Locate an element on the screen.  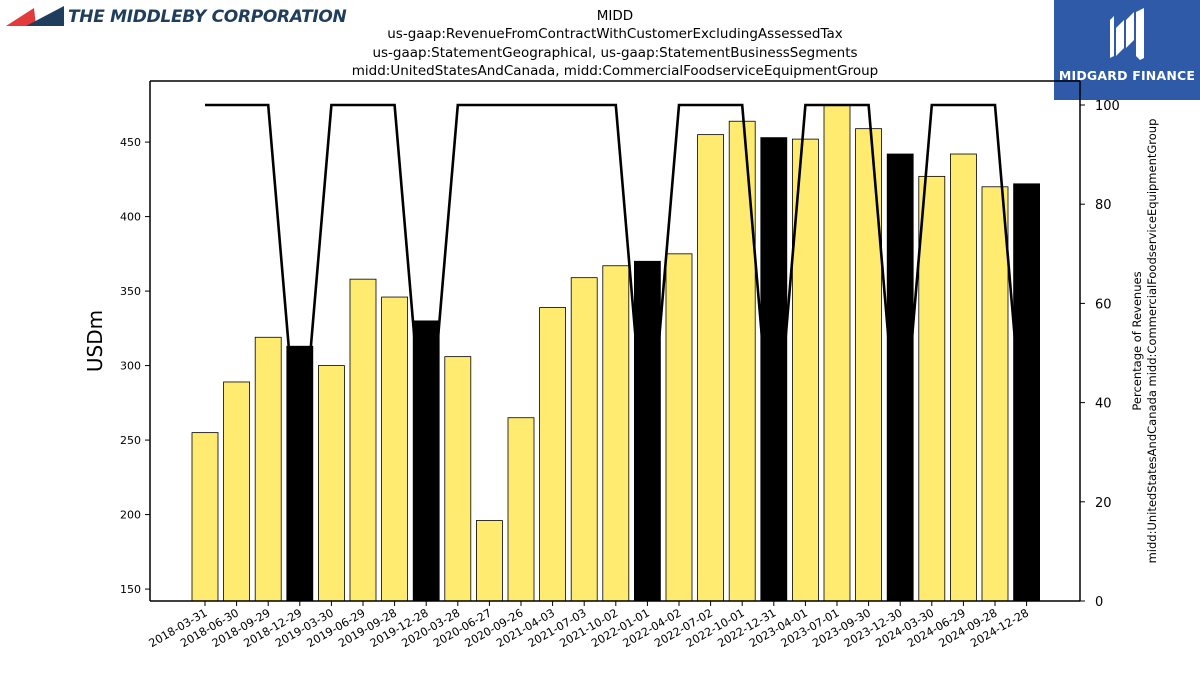
y-tick-label: 250 is located at coordinates (130, 440).